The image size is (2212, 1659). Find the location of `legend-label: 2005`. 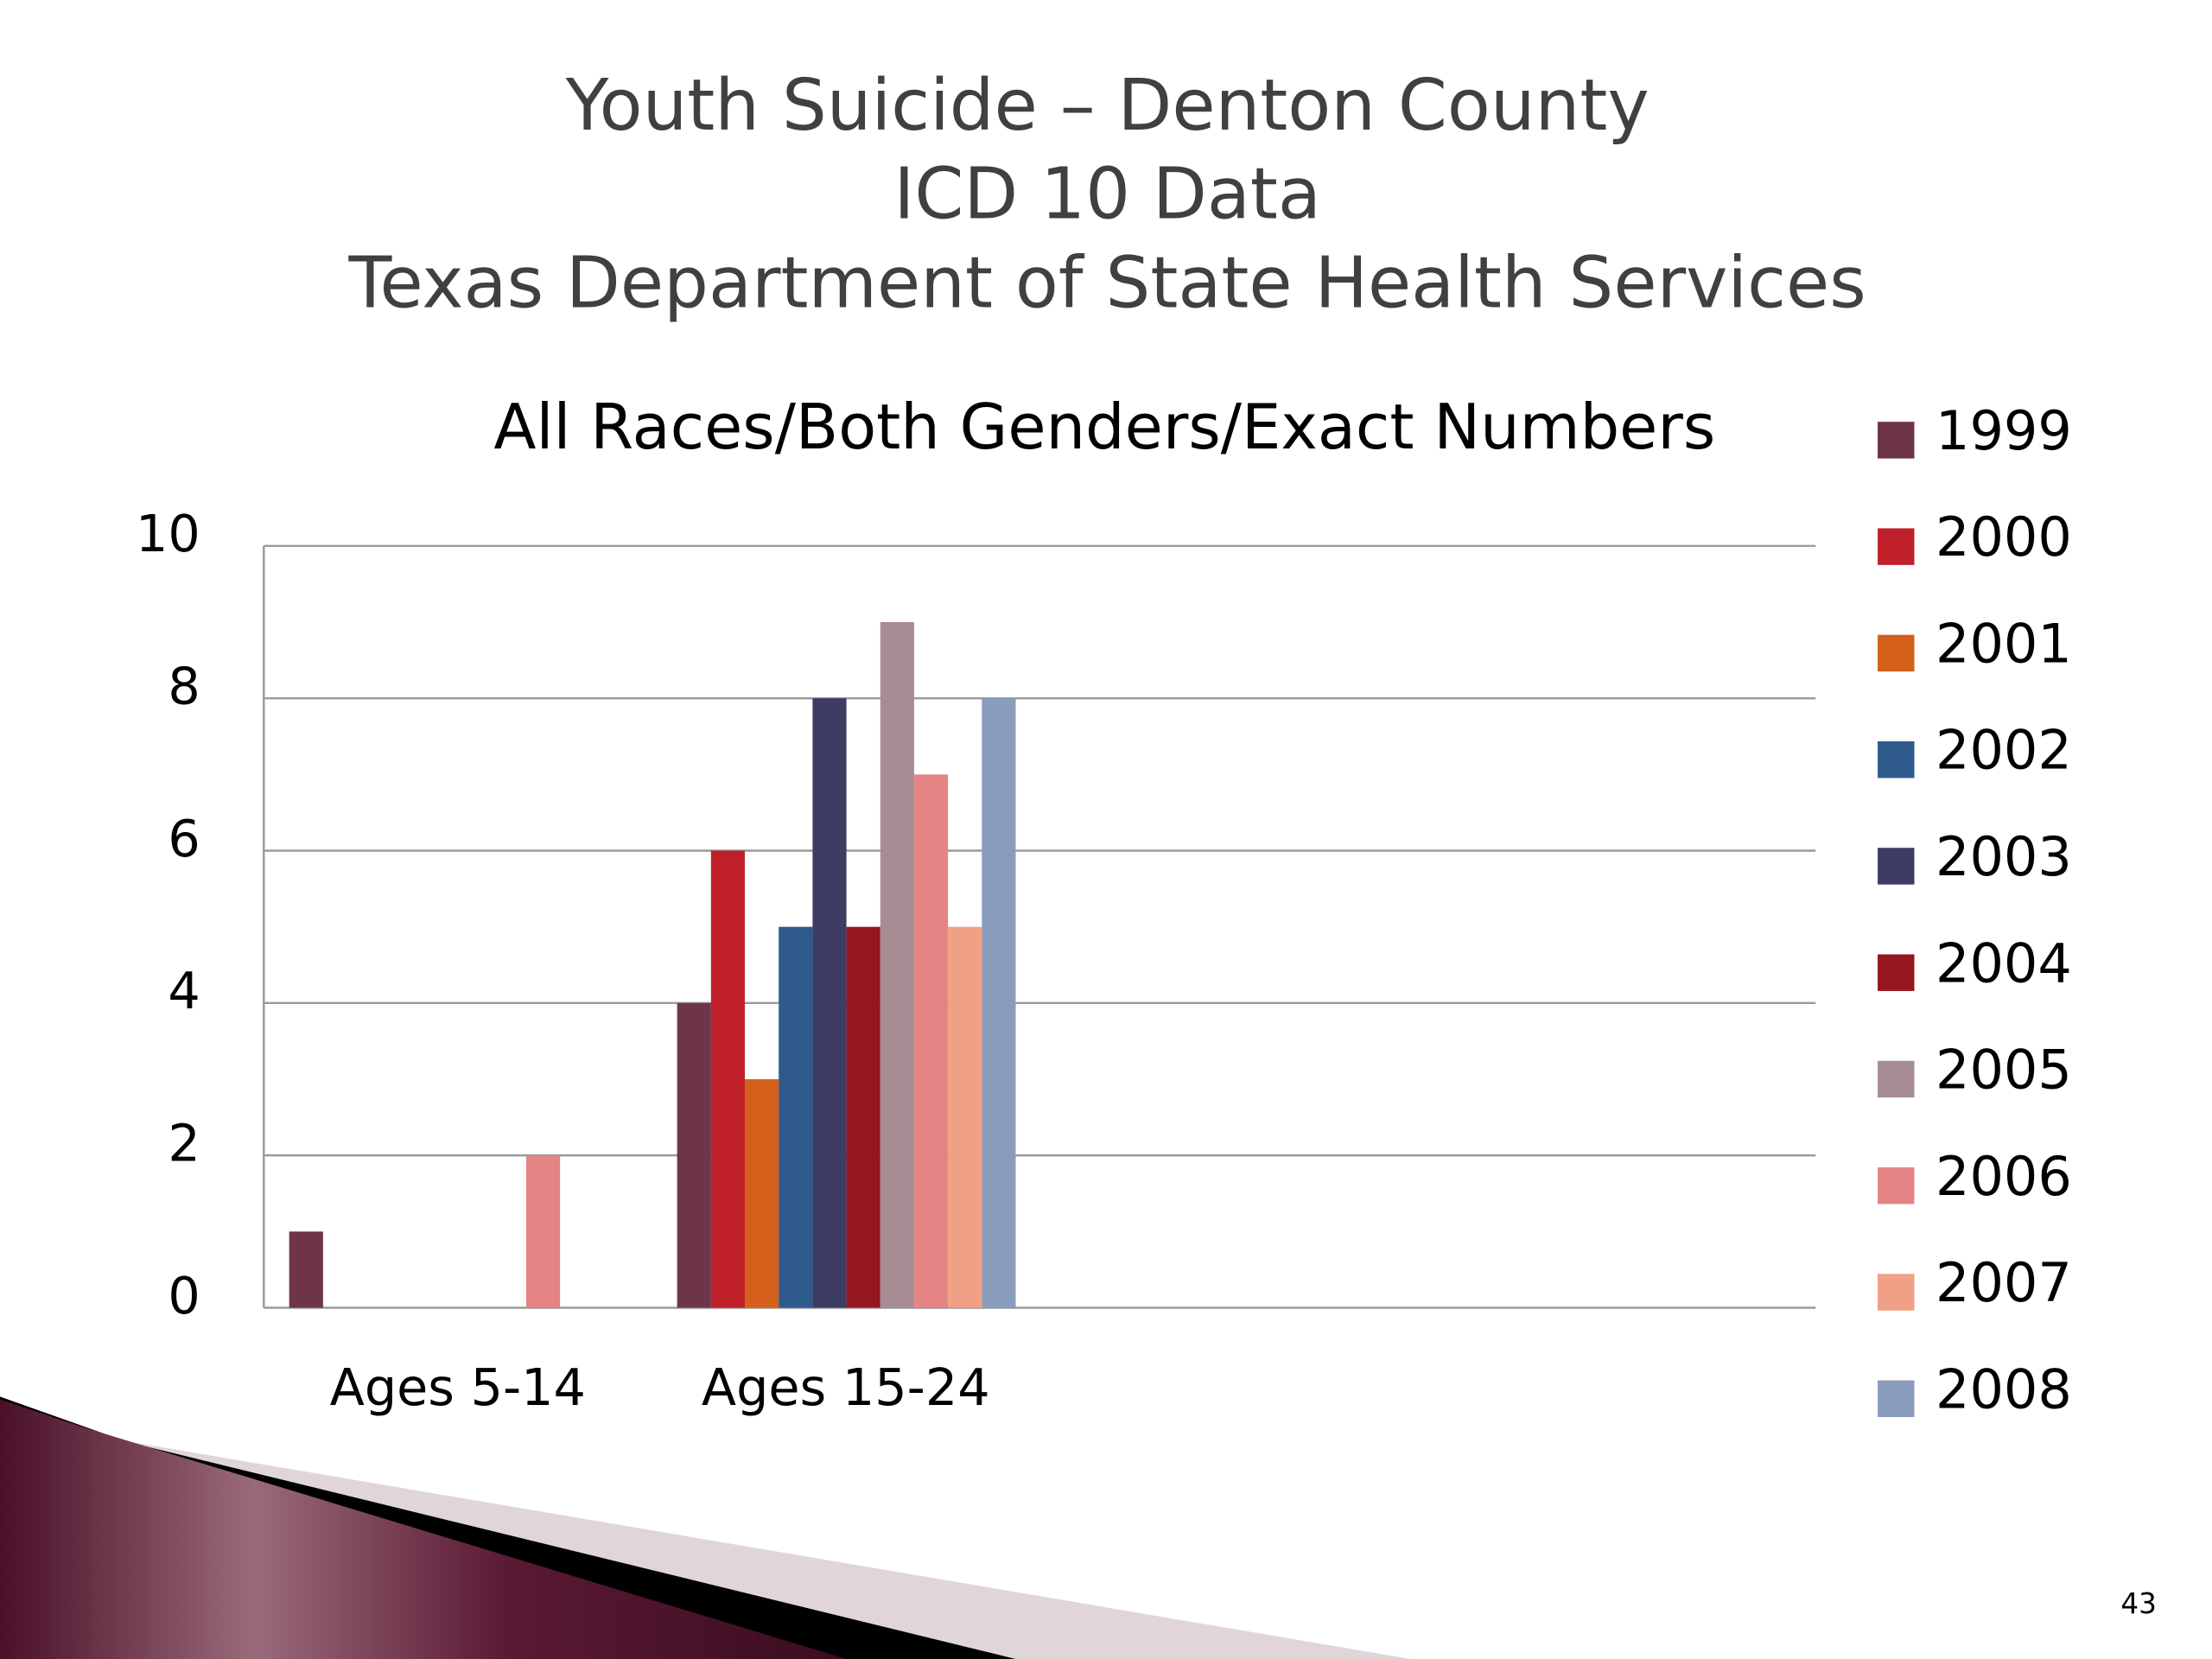

legend-label: 2005 is located at coordinates (2004, 1070).